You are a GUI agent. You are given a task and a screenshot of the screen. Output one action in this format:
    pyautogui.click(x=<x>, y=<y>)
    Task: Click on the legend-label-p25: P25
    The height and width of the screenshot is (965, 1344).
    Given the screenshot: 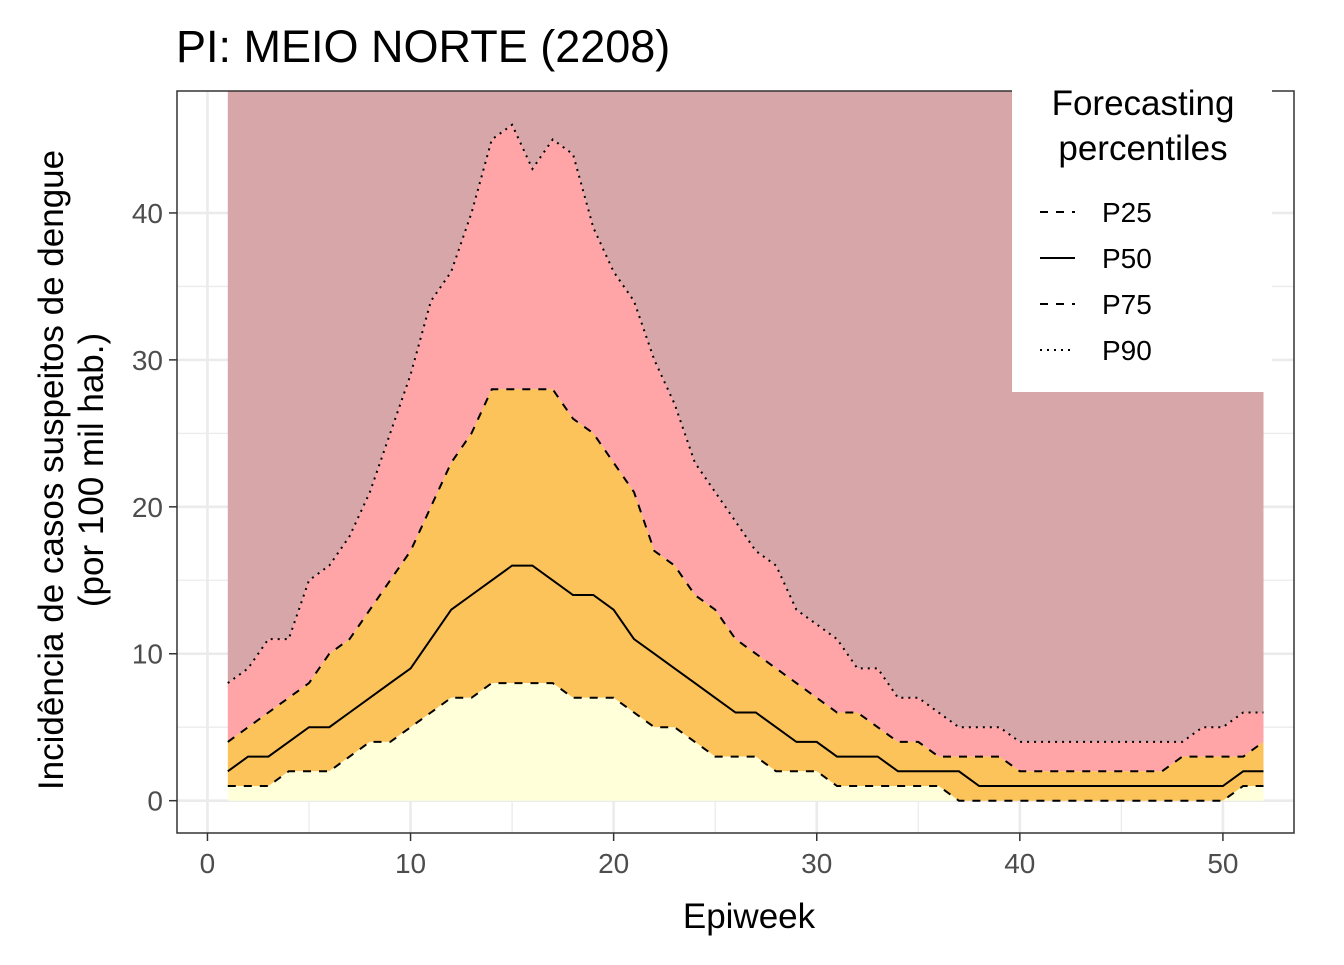 What is the action you would take?
    pyautogui.click(x=1127, y=212)
    